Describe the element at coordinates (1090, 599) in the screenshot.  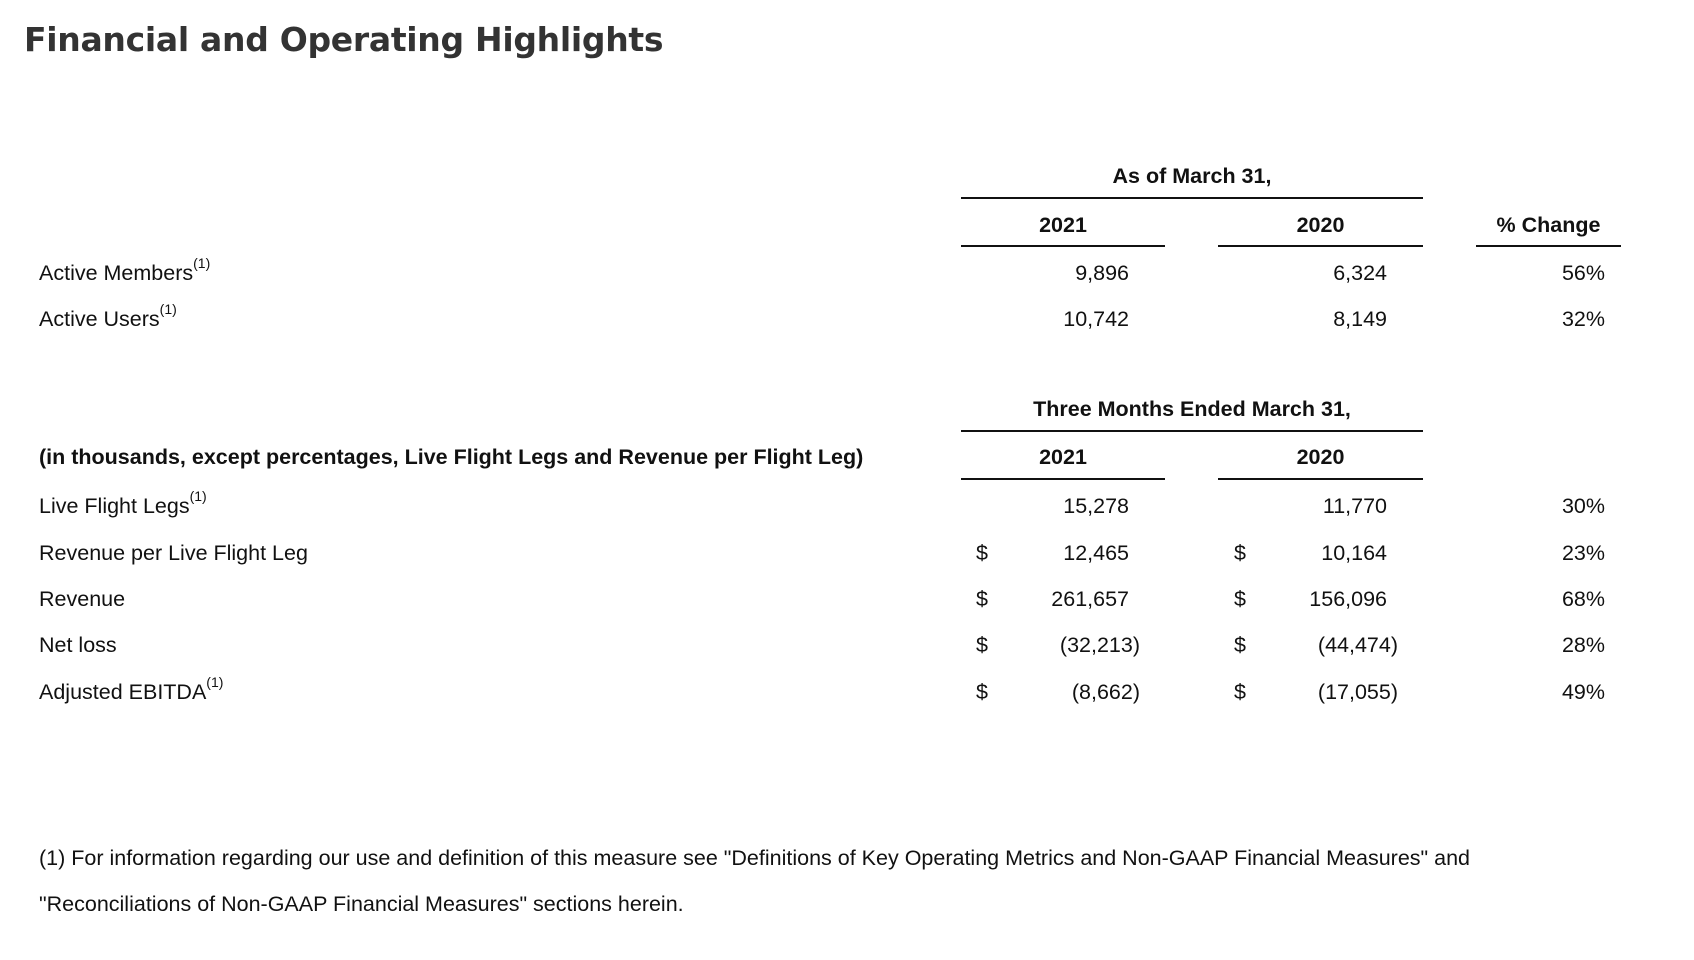
I see `value-2021: 261,657` at that location.